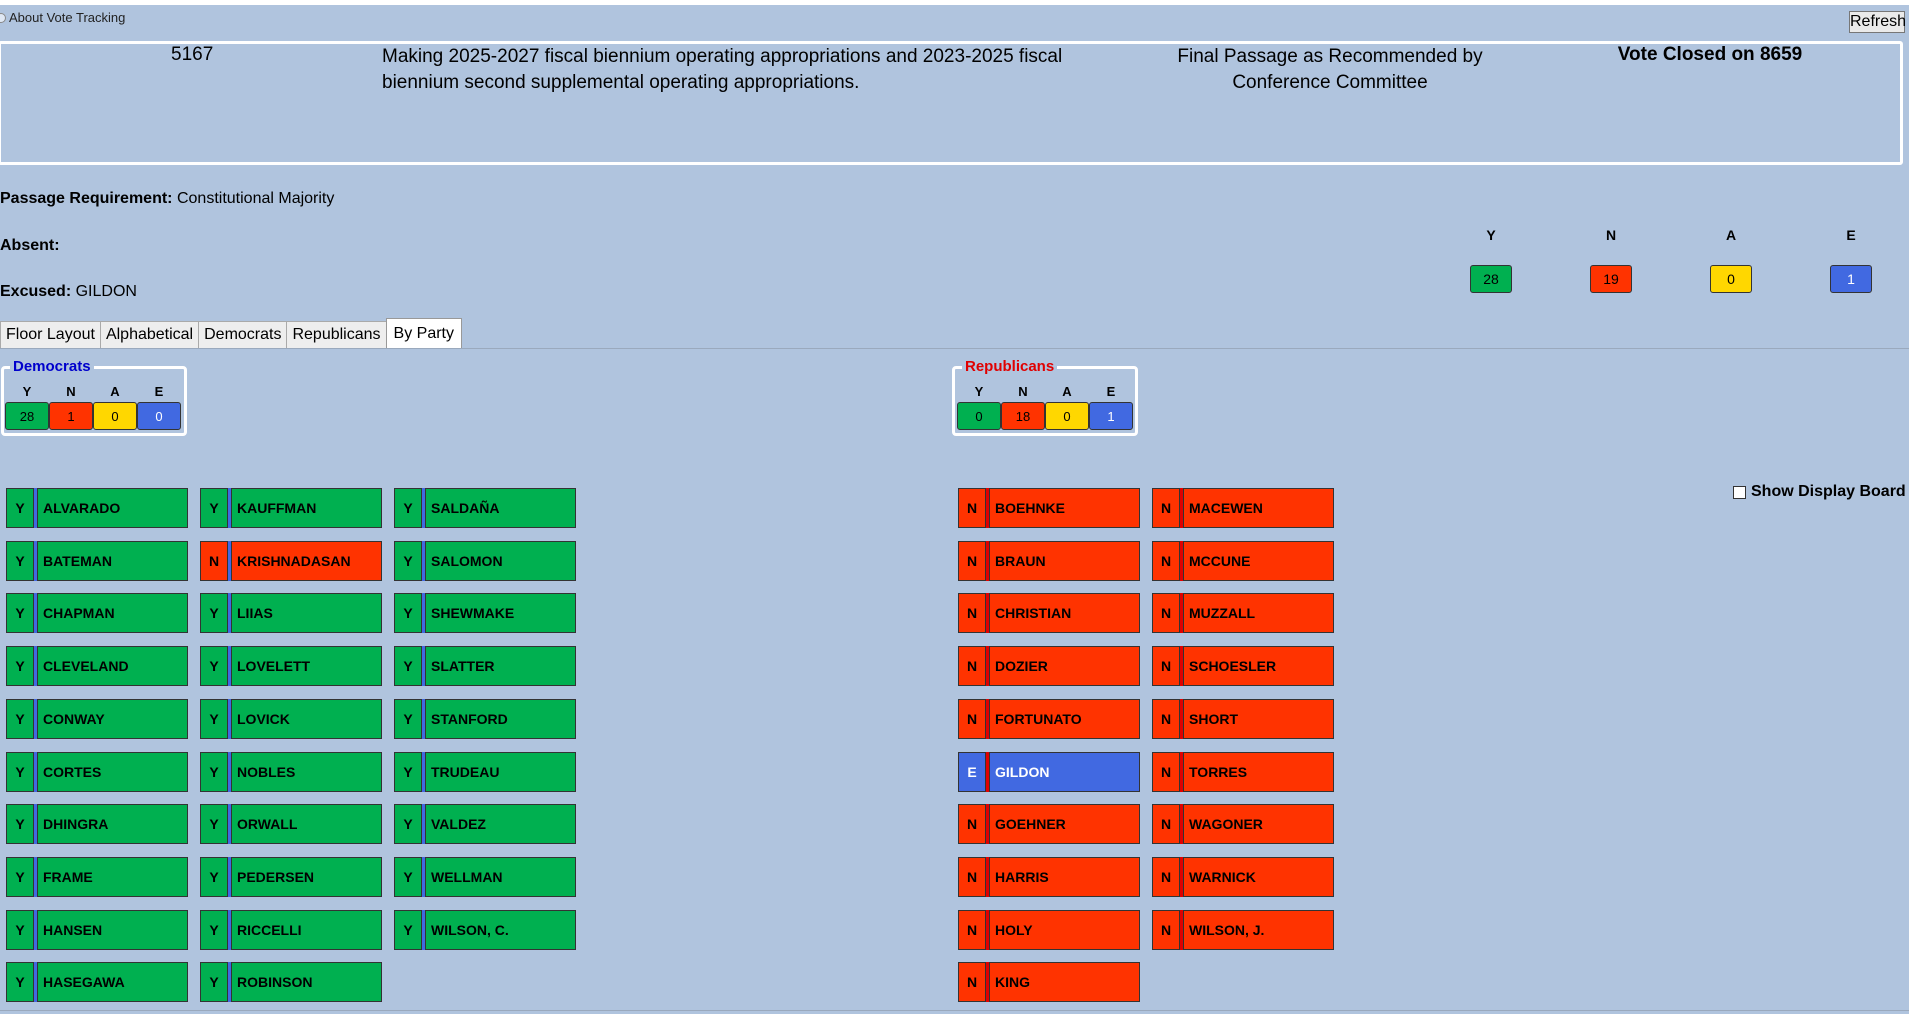 This screenshot has height=1014, width=1909. Describe the element at coordinates (1611, 279) in the screenshot. I see `total-nay-count: 19` at that location.